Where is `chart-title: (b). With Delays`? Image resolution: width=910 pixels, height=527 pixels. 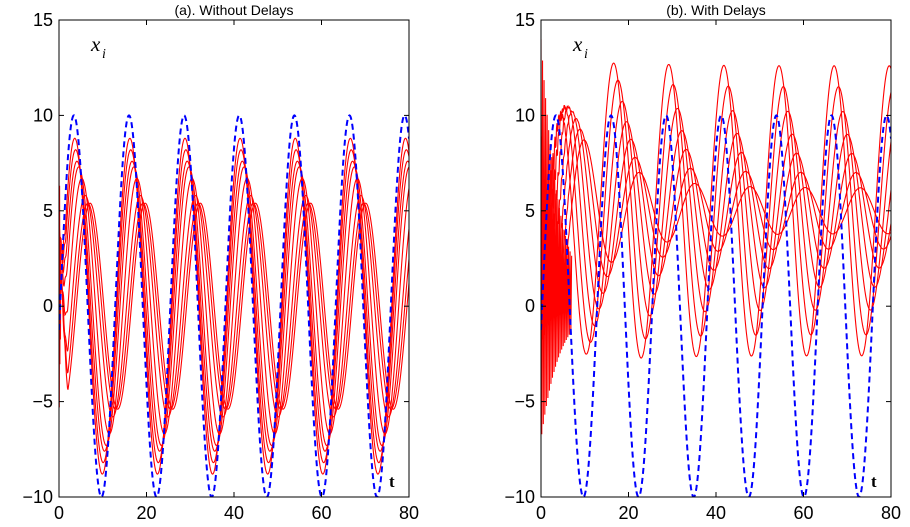 chart-title: (b). With Delays is located at coordinates (716, 10).